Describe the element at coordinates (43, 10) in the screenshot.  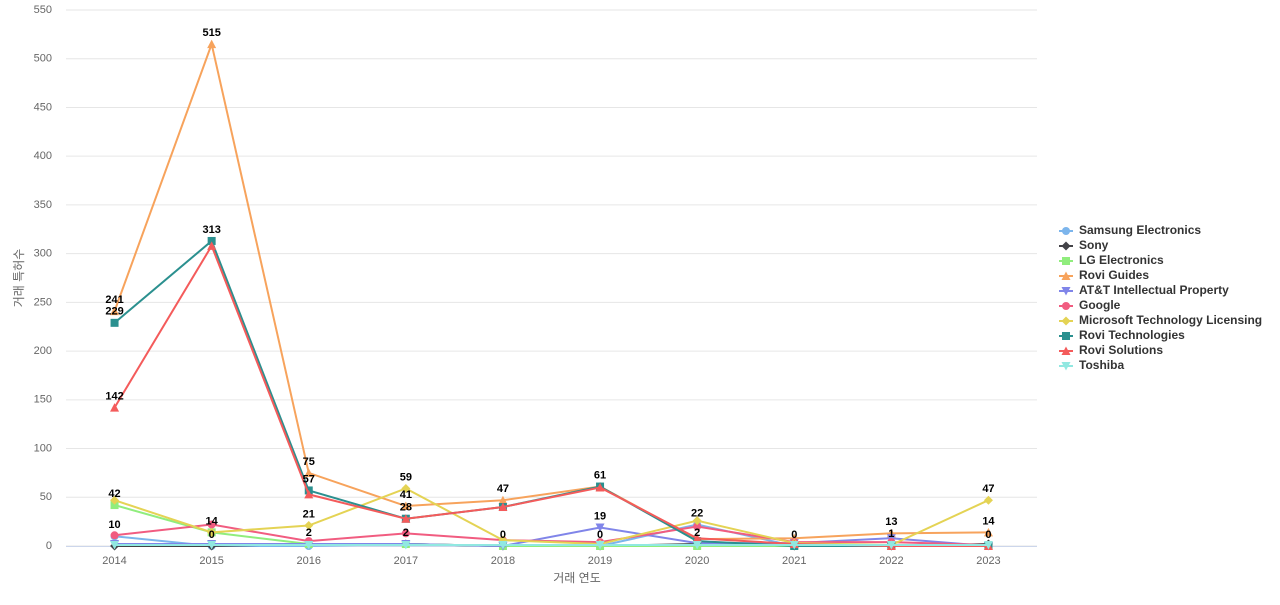
I see `y-tick-label: 550` at that location.